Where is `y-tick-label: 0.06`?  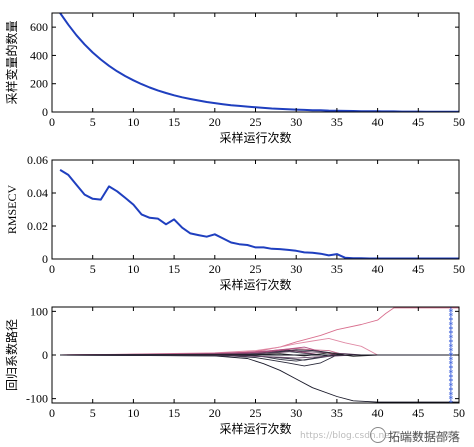 y-tick-label: 0.06 is located at coordinates (37, 160).